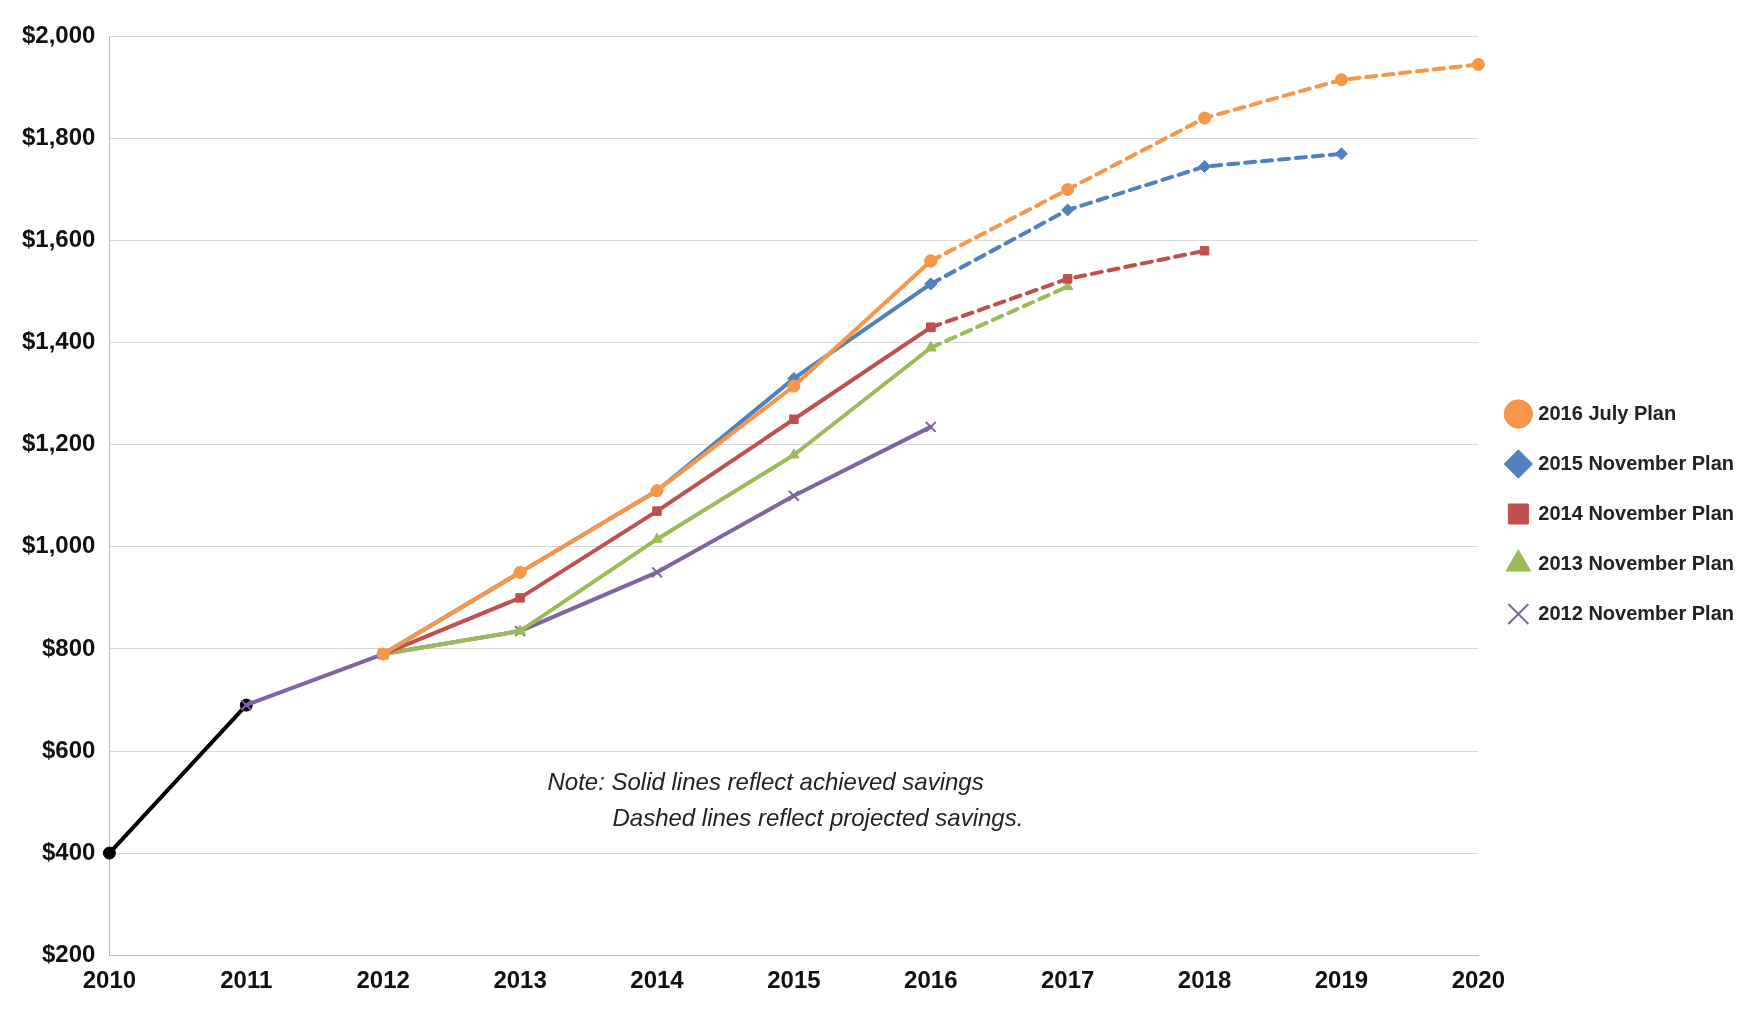  What do you see at coordinates (1607, 412) in the screenshot?
I see `legend-label: 2016 July Plan` at bounding box center [1607, 412].